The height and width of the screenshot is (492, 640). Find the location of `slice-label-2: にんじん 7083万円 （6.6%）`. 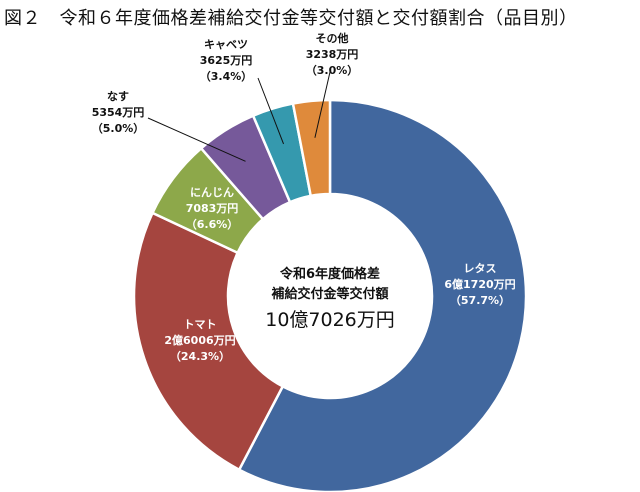

slice-label-2: にんじん 7083万円 （6.6%） is located at coordinates (212, 208).